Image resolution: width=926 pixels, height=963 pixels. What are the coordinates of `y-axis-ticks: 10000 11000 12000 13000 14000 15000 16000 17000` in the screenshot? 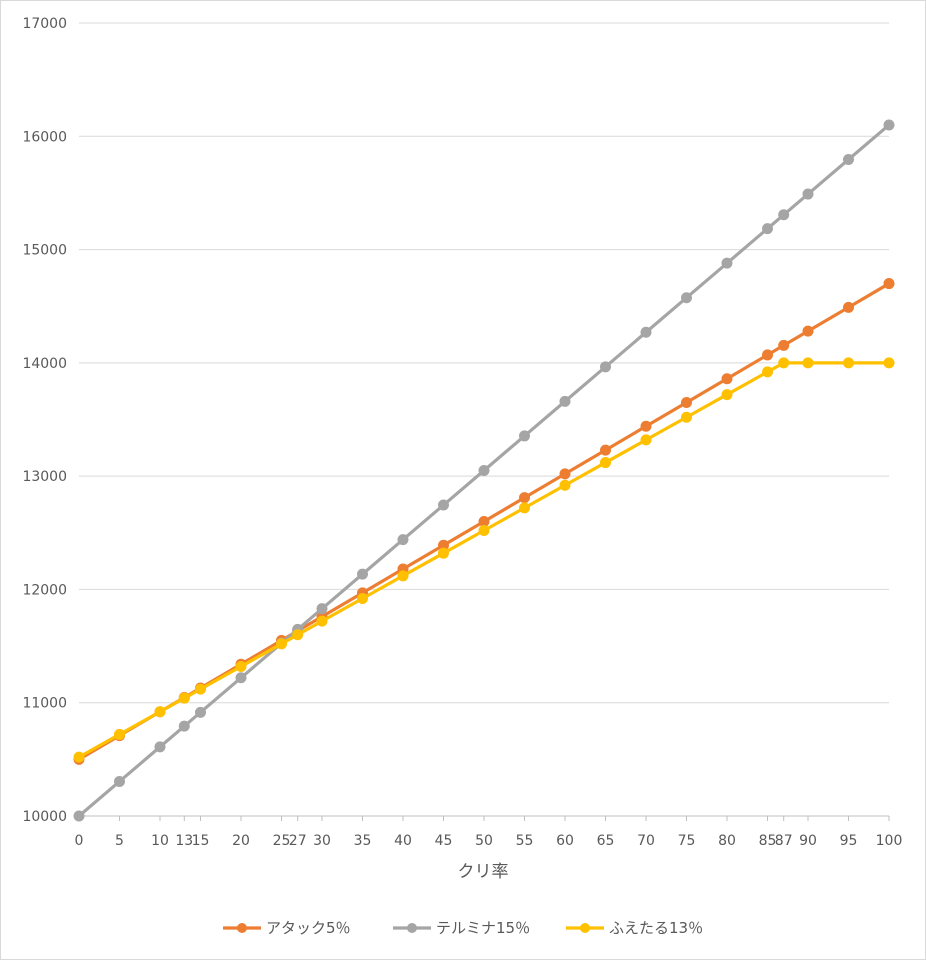 It's located at (44, 420).